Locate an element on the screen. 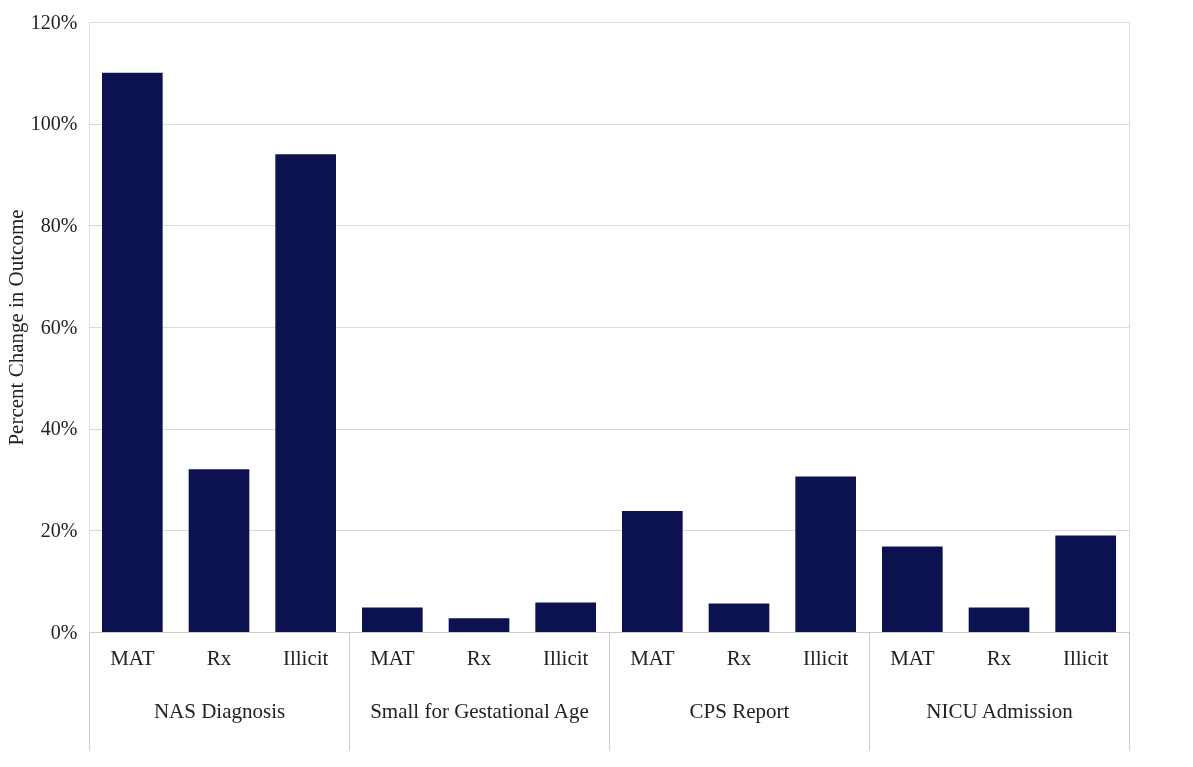 The image size is (1193, 767). series-label: Rx is located at coordinates (219, 658).